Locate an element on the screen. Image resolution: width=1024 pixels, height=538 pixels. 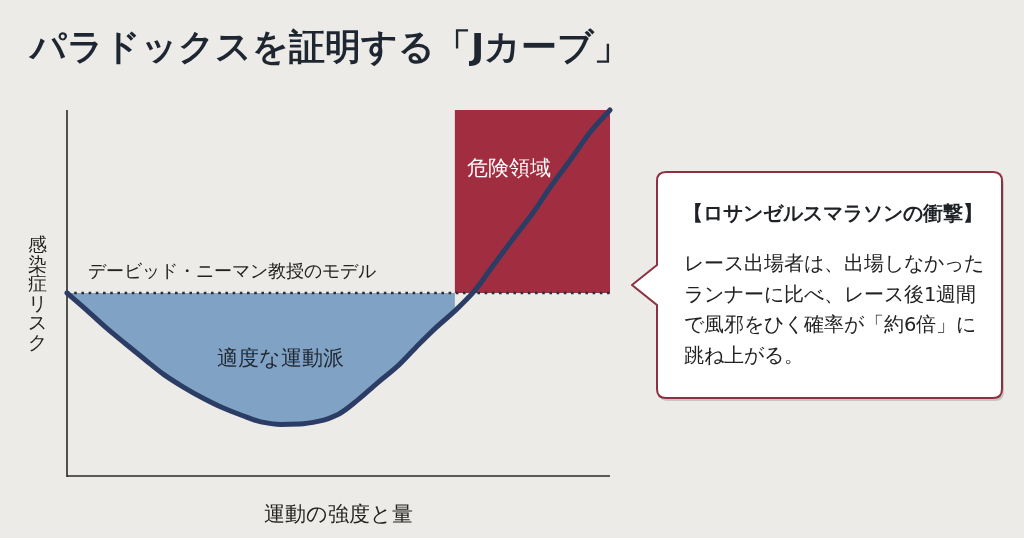
annotation: 危険領域 is located at coordinates (508, 168).